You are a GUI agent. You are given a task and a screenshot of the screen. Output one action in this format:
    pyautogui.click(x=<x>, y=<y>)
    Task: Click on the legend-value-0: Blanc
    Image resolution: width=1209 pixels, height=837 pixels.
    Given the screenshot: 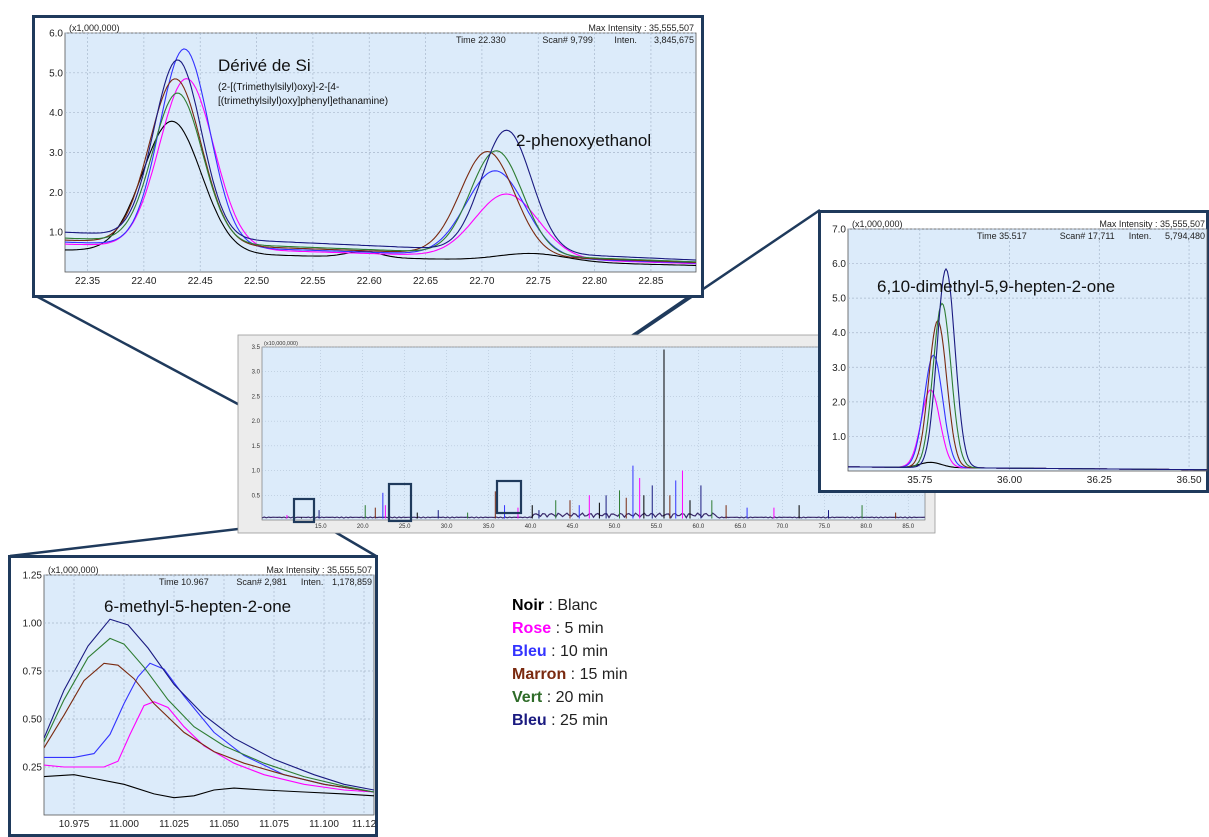 What is the action you would take?
    pyautogui.click(x=577, y=605)
    